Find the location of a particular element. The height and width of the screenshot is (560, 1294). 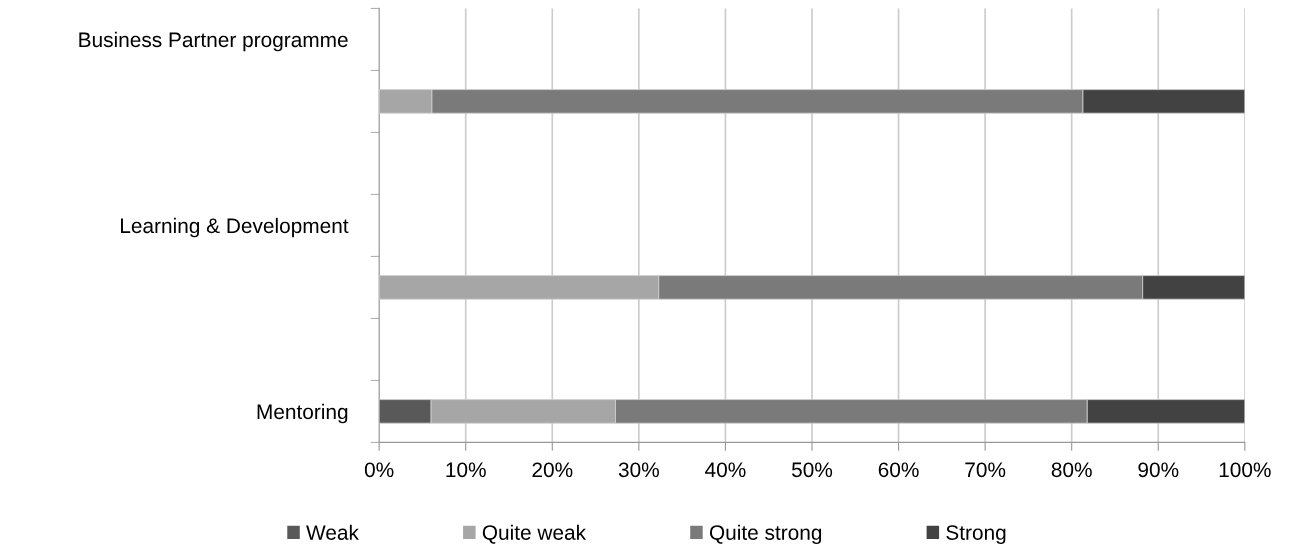

x-tick-label: 100% is located at coordinates (1245, 470).